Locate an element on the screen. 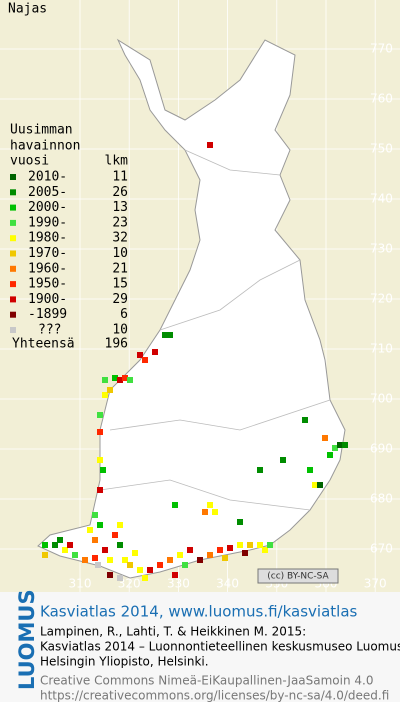  logo: LUOMUS is located at coordinates (27, 639).